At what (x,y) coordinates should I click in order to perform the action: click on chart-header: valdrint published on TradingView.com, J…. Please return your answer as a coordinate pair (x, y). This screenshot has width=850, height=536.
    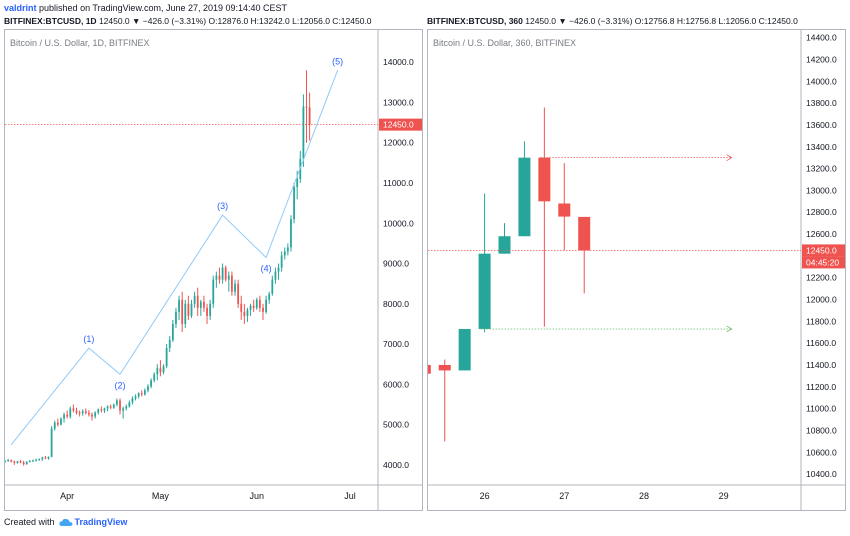
    Looking at the image, I should click on (425, 14).